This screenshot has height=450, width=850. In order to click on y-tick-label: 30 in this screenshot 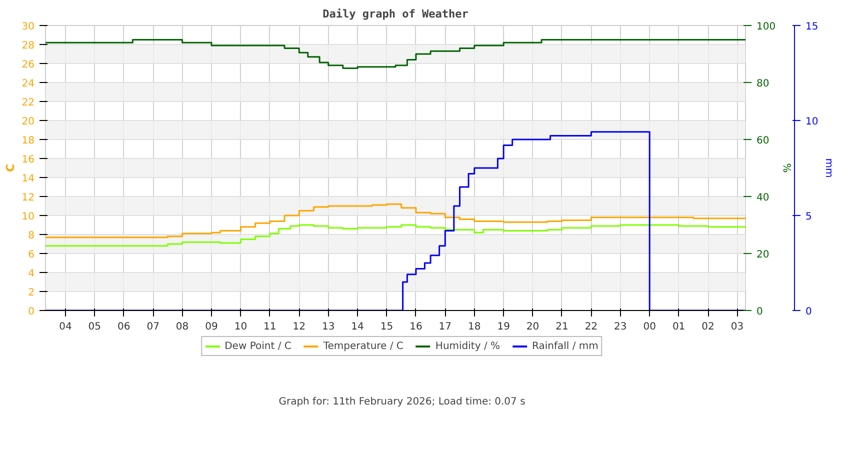, I will do `click(28, 27)`.